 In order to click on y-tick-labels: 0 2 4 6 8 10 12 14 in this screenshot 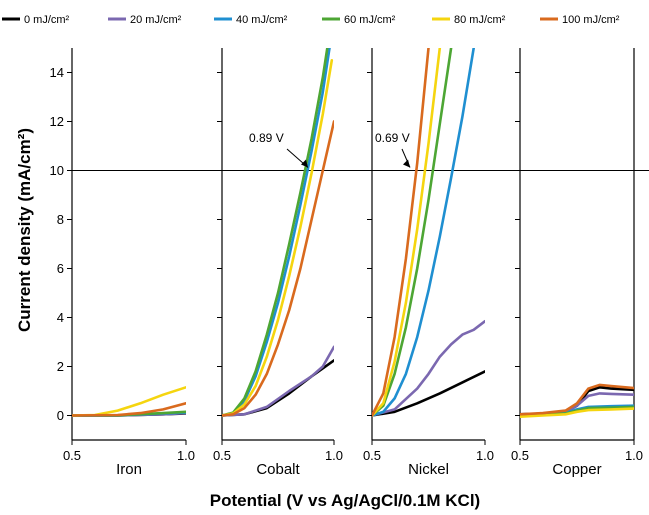, I will do `click(57, 244)`.